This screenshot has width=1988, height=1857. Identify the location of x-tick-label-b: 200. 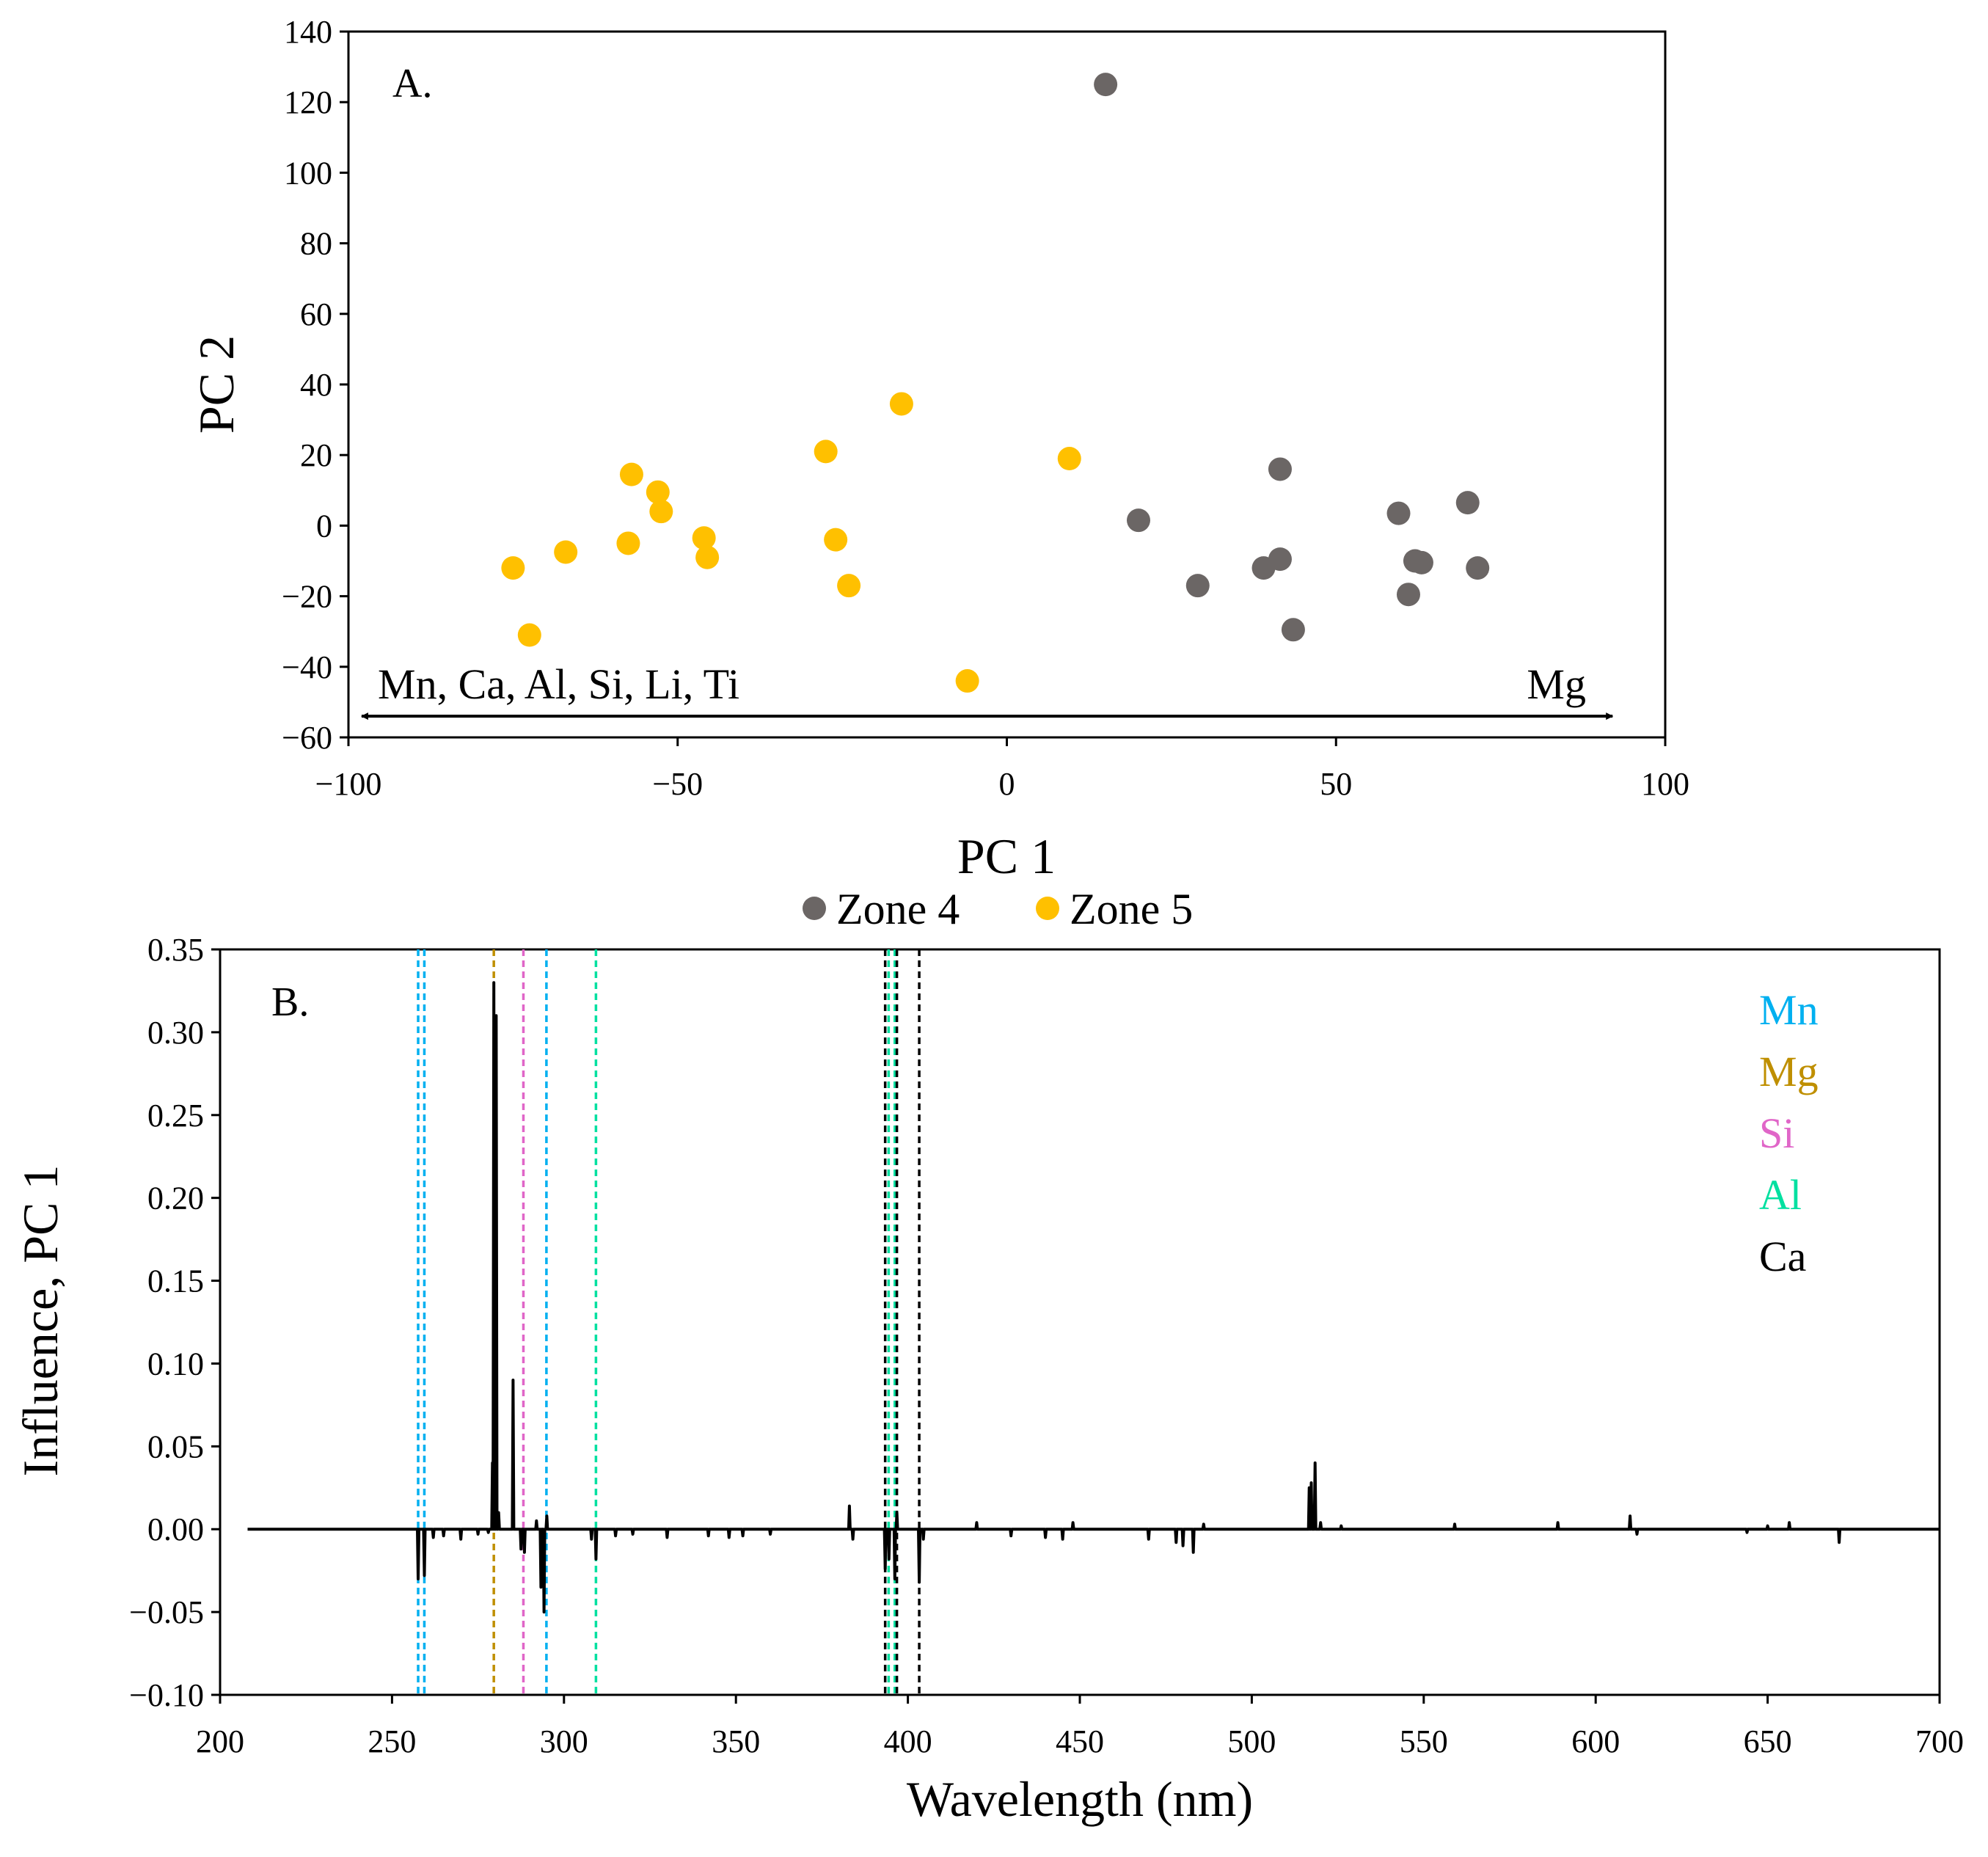
(220, 1741).